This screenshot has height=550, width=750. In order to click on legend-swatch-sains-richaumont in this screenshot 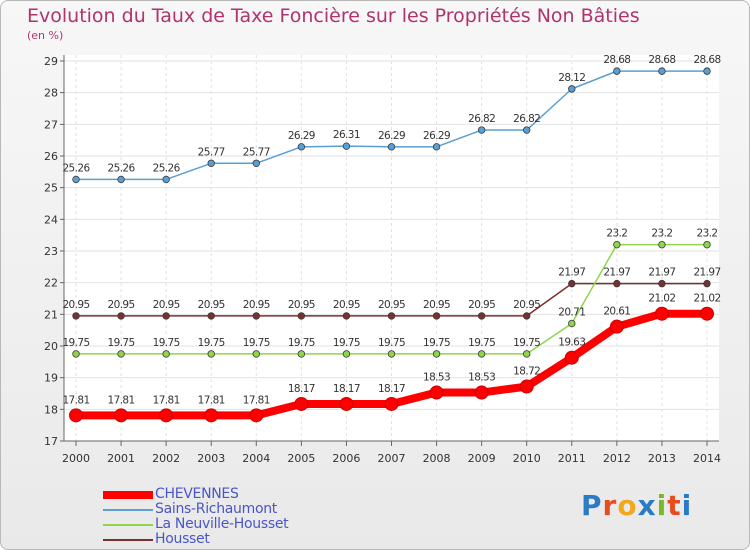, I will do `click(128, 510)`.